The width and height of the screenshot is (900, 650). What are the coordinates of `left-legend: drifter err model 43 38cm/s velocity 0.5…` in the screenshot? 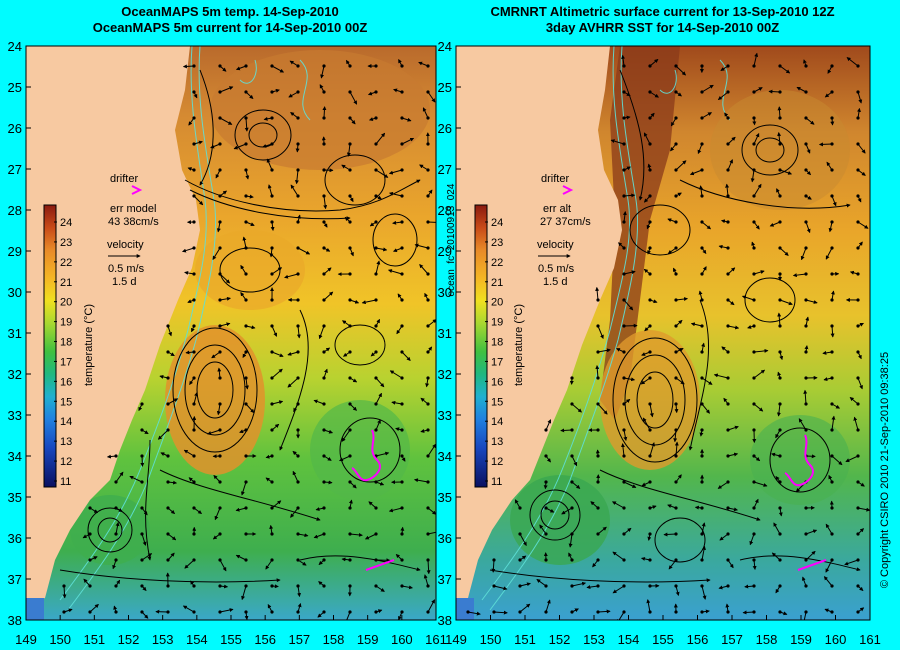 It's located at (133, 230).